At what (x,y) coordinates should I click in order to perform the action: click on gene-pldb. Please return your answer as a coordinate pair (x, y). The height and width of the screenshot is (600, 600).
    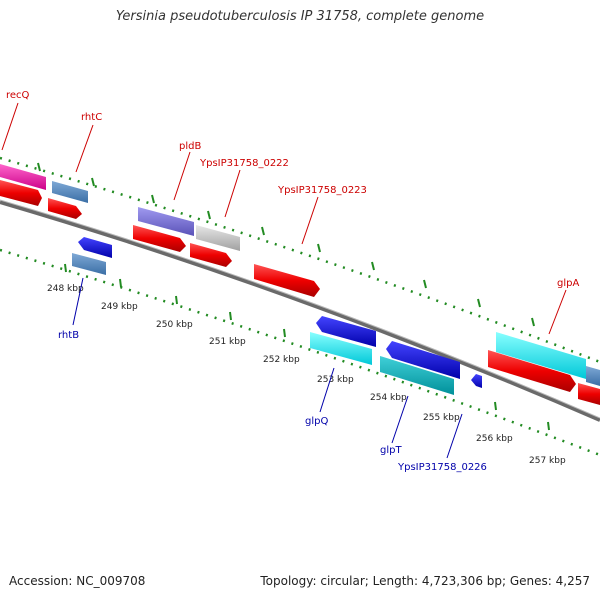
    Looking at the image, I should click on (166, 221).